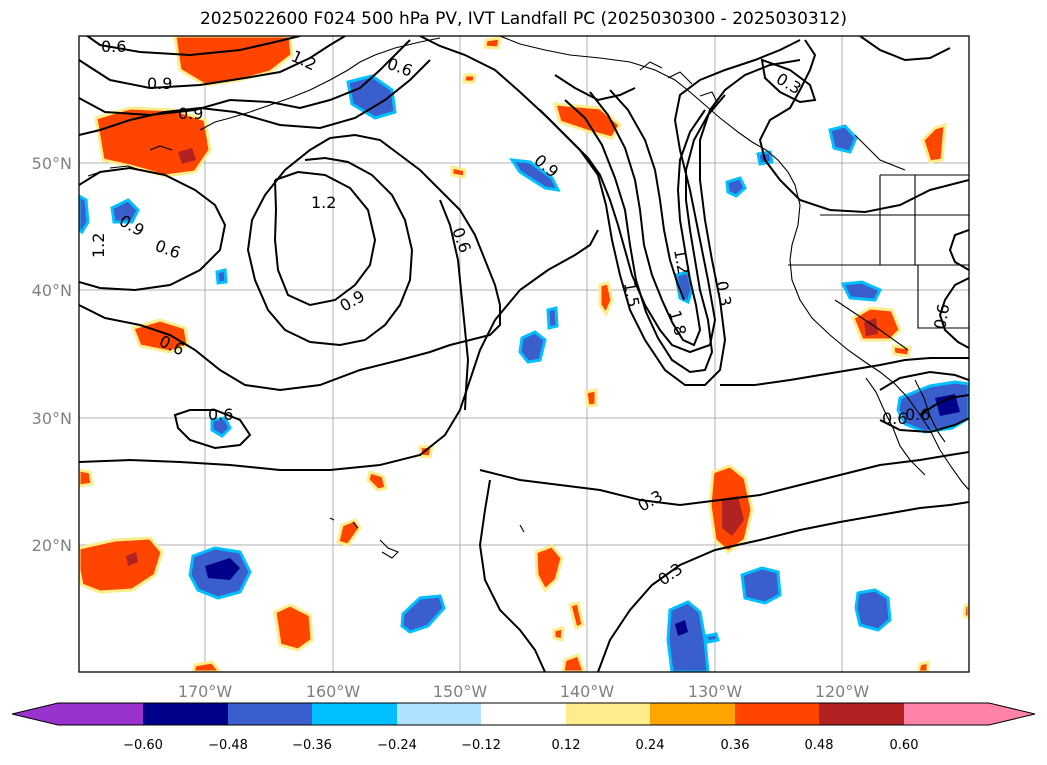 The image size is (1047, 765). What do you see at coordinates (52, 418) in the screenshot?
I see `lat-label: 30°N` at bounding box center [52, 418].